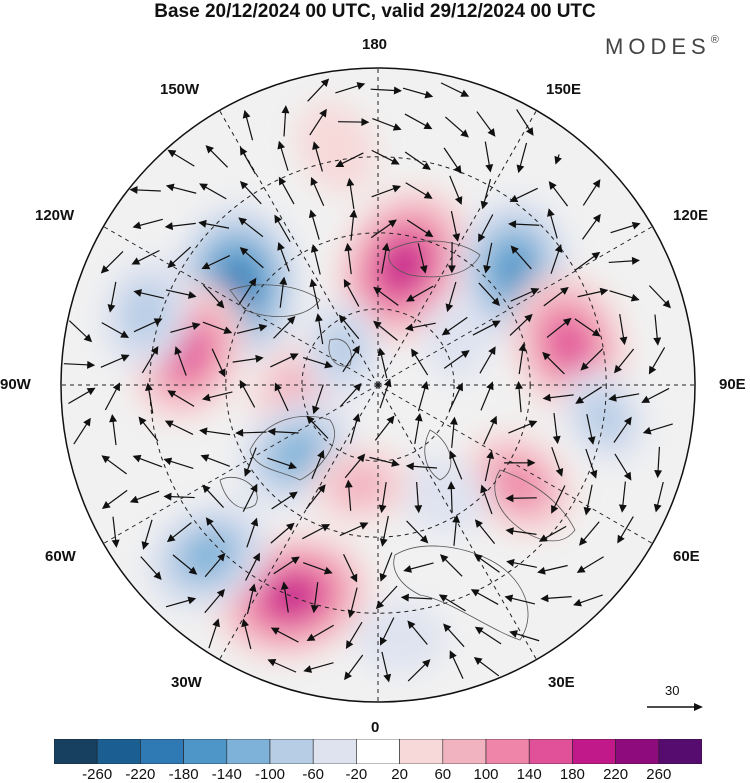 This screenshot has height=783, width=750. What do you see at coordinates (658, 46) in the screenshot?
I see `brand-text: MODES` at bounding box center [658, 46].